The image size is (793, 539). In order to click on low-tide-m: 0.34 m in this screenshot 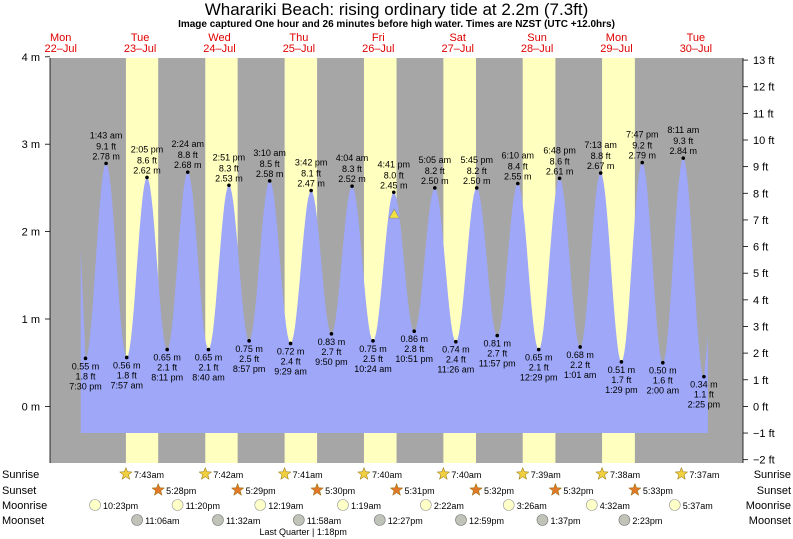, I will do `click(704, 385)`.